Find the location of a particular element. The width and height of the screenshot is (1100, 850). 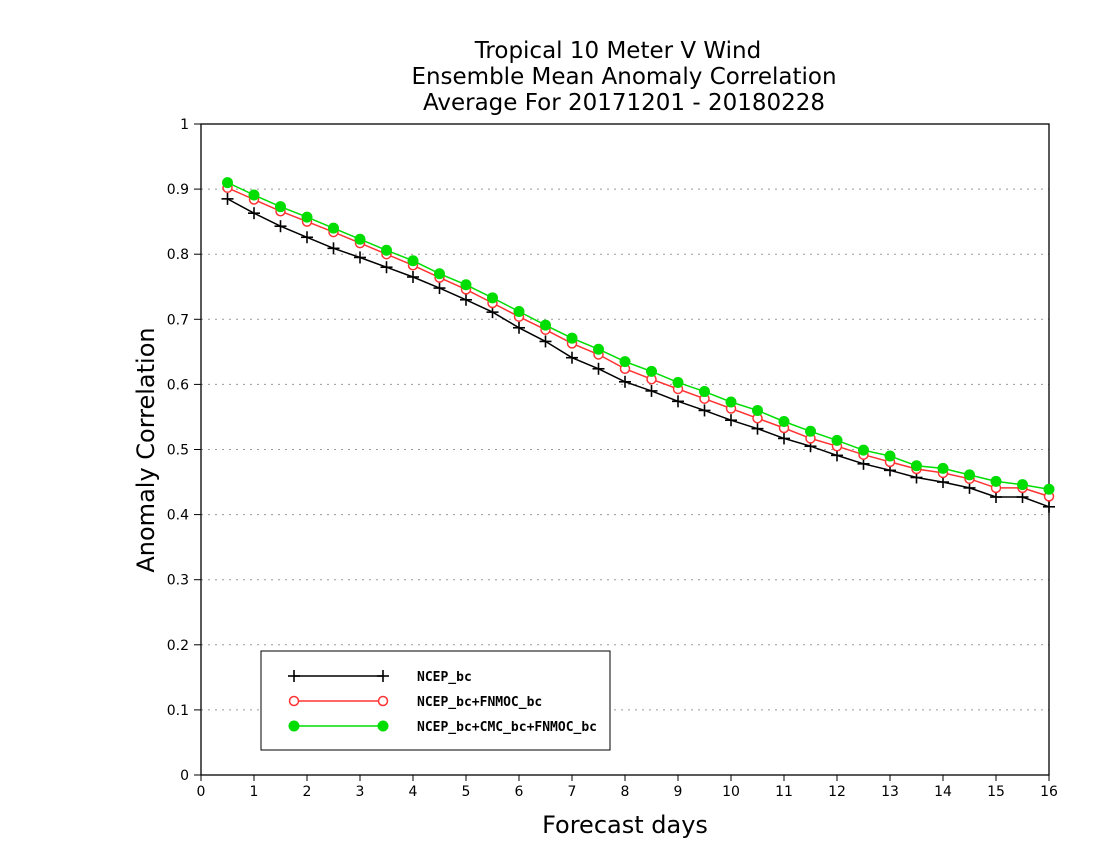

x-tick-label: 5 is located at coordinates (466, 792).